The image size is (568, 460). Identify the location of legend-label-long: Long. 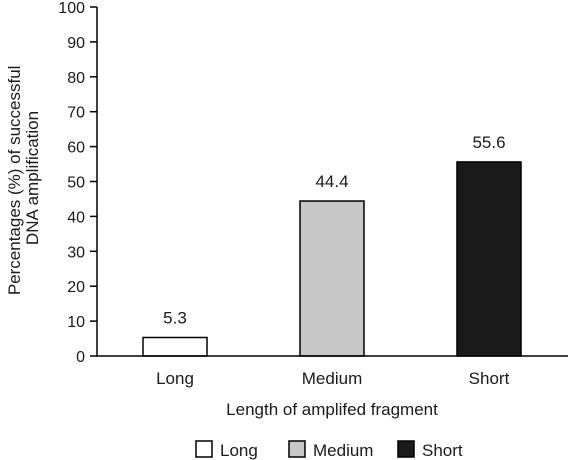
(239, 450).